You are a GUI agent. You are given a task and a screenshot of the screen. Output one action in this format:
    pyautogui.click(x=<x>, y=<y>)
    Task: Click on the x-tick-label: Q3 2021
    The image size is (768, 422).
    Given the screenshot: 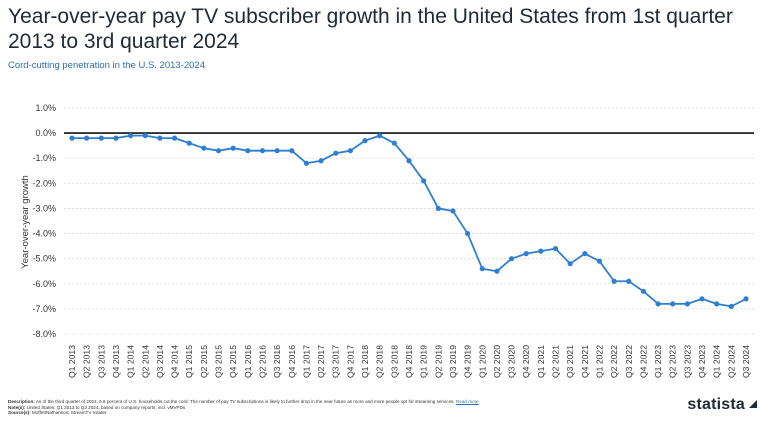 What is the action you would take?
    pyautogui.click(x=570, y=361)
    